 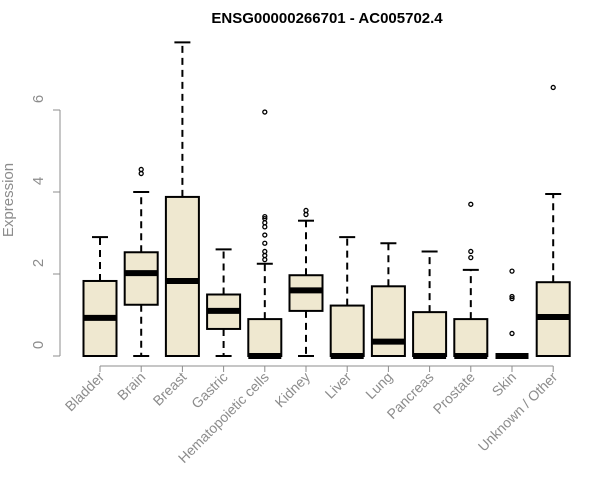 I want to click on x-tick-label: Liver, so click(x=338, y=385).